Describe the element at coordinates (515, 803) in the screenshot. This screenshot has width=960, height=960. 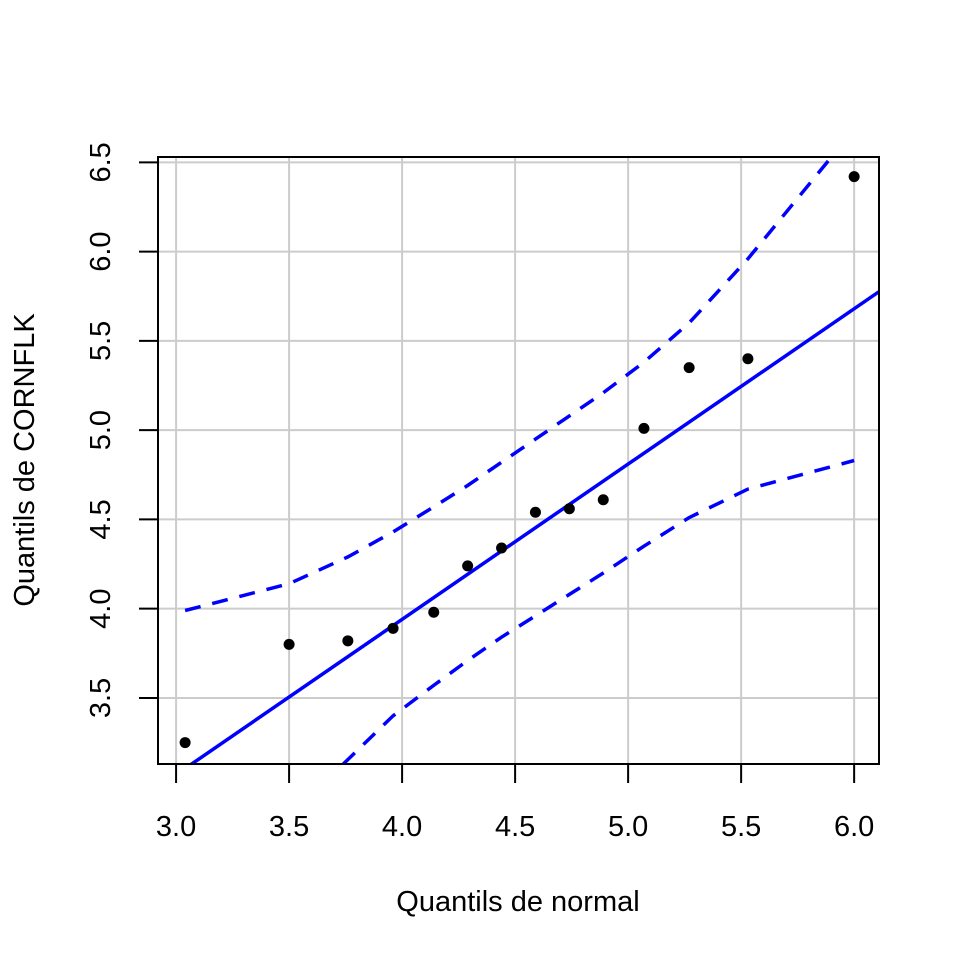
I see `x-axis: 3.0 3.5 4.0 4.5 5.0 5.5 6.0` at that location.